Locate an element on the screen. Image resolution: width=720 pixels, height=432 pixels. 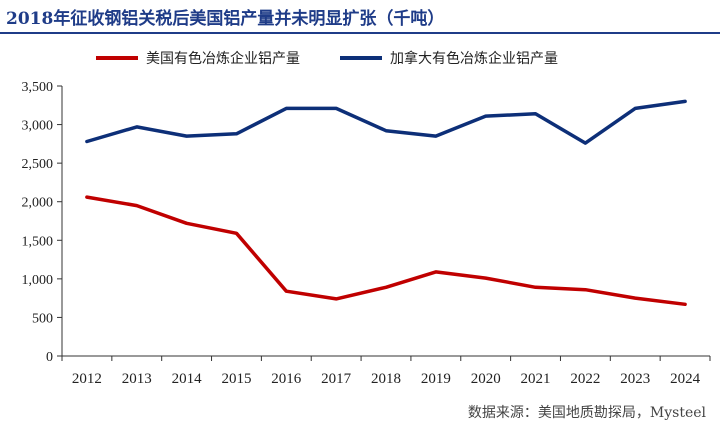
legend-item-canada: 加拿大有色冶炼企业铝产量 is located at coordinates (449, 58).